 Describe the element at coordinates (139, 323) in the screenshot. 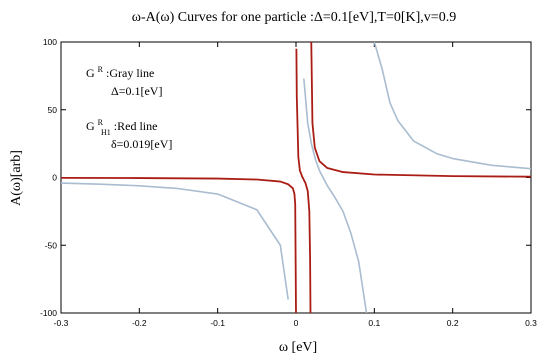

I see `x-tick-label: -0.2` at that location.